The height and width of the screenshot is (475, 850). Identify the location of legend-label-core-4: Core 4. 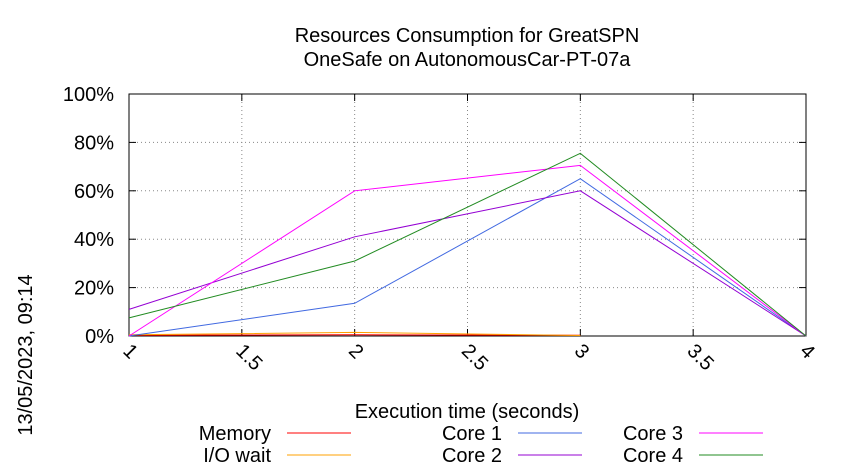
(653, 456).